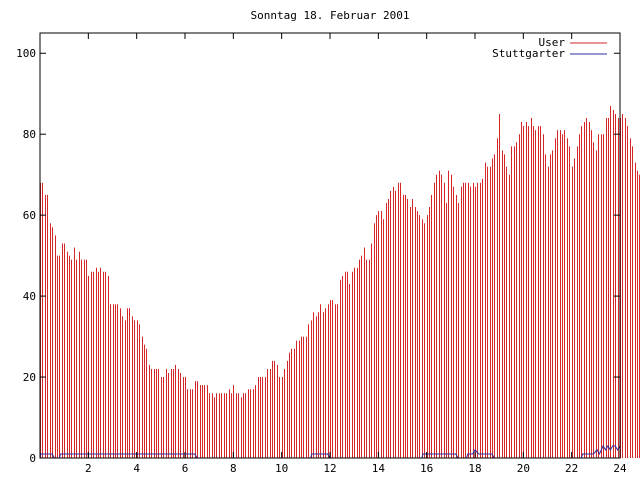 The width and height of the screenshot is (640, 480). I want to click on x-tick-label: 16, so click(426, 468).